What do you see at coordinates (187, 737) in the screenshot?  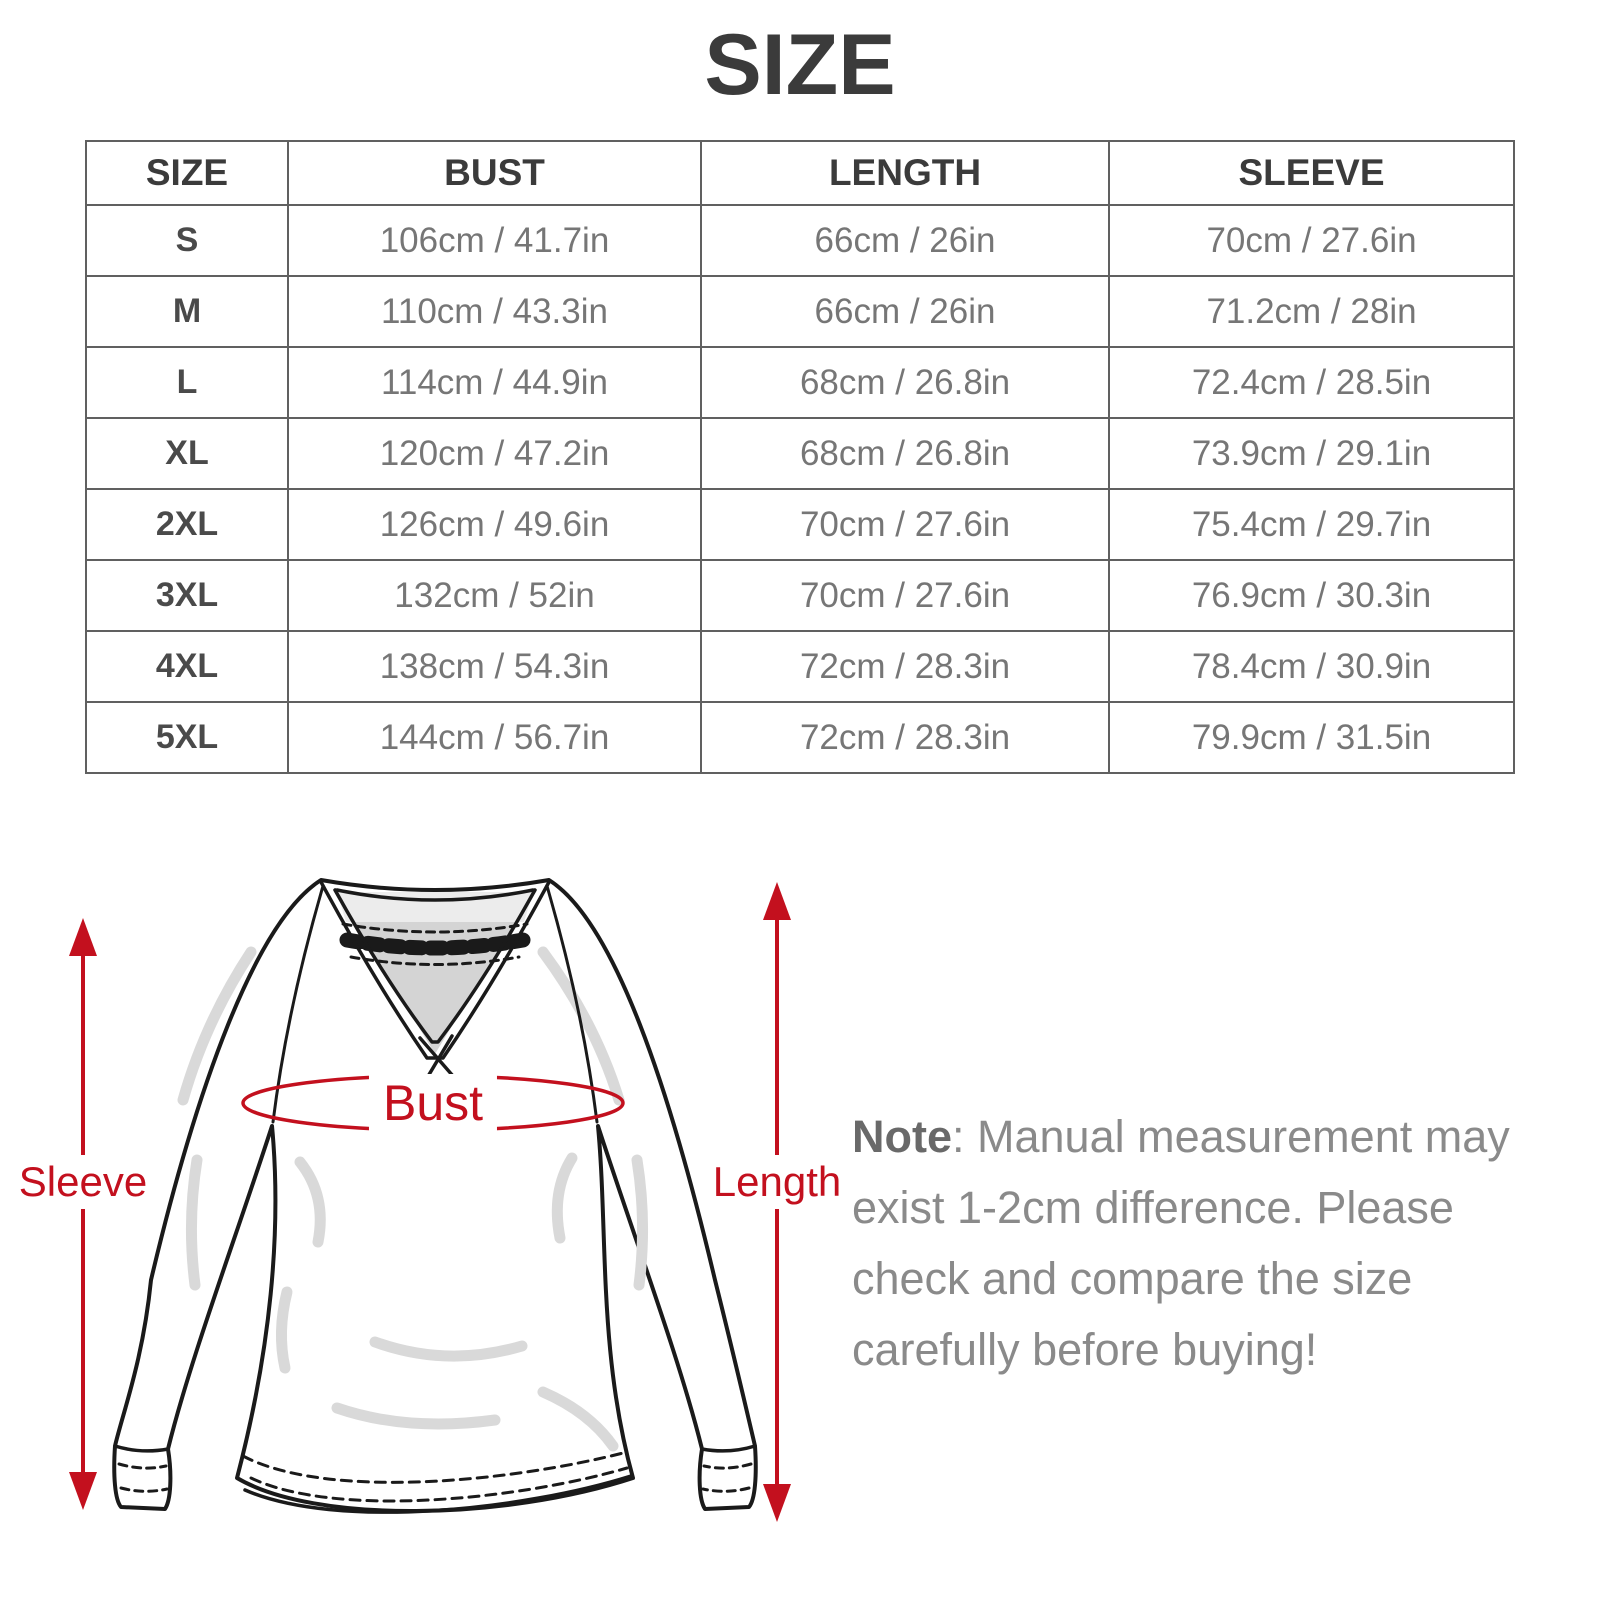 I see `size-cell: 5XL` at bounding box center [187, 737].